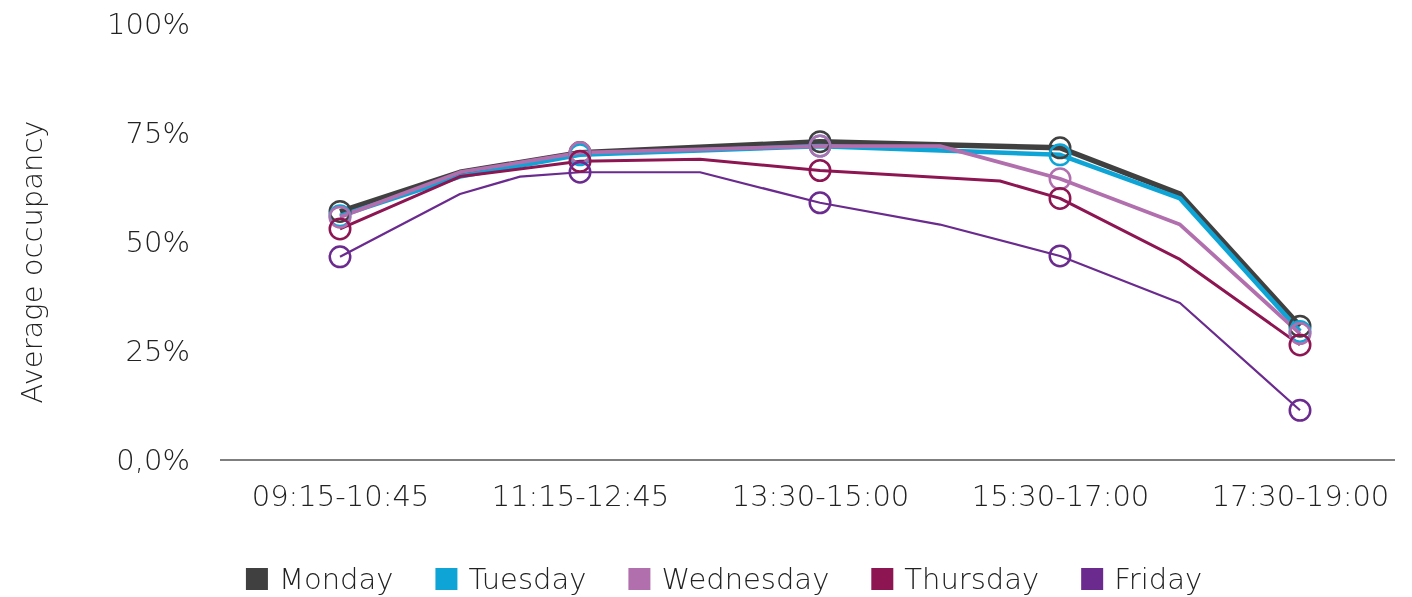 The width and height of the screenshot is (1412, 597). Describe the element at coordinates (148, 23) in the screenshot. I see `y-tick-label: 100%` at that location.